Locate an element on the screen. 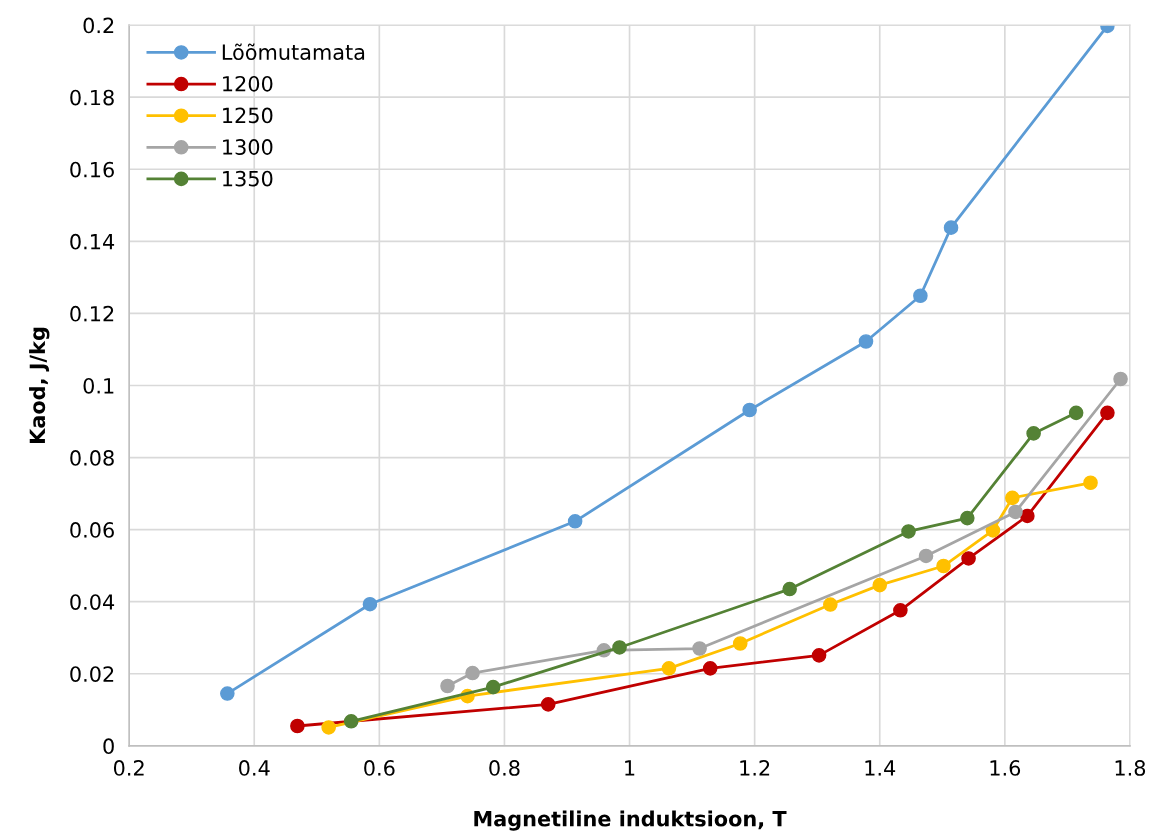 This screenshot has height=838, width=1153. y-tick-label: 0.02 is located at coordinates (92, 674).